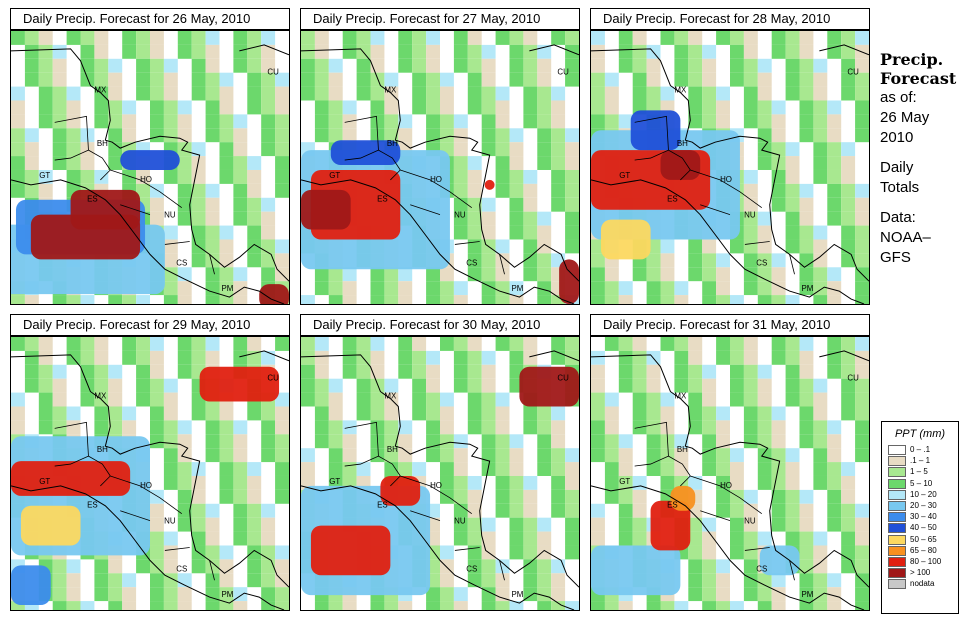 The width and height of the screenshot is (967, 633). Describe the element at coordinates (730, 19) in the screenshot. I see `panel-title: Daily Precip. Forecast for 28 May, 2010` at that location.